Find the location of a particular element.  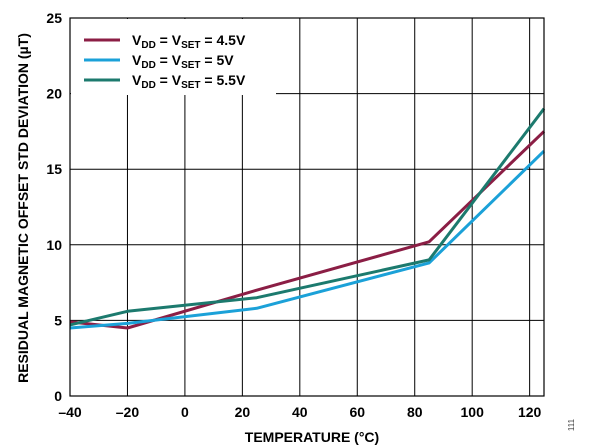

x-tick-label: 120 is located at coordinates (530, 412).